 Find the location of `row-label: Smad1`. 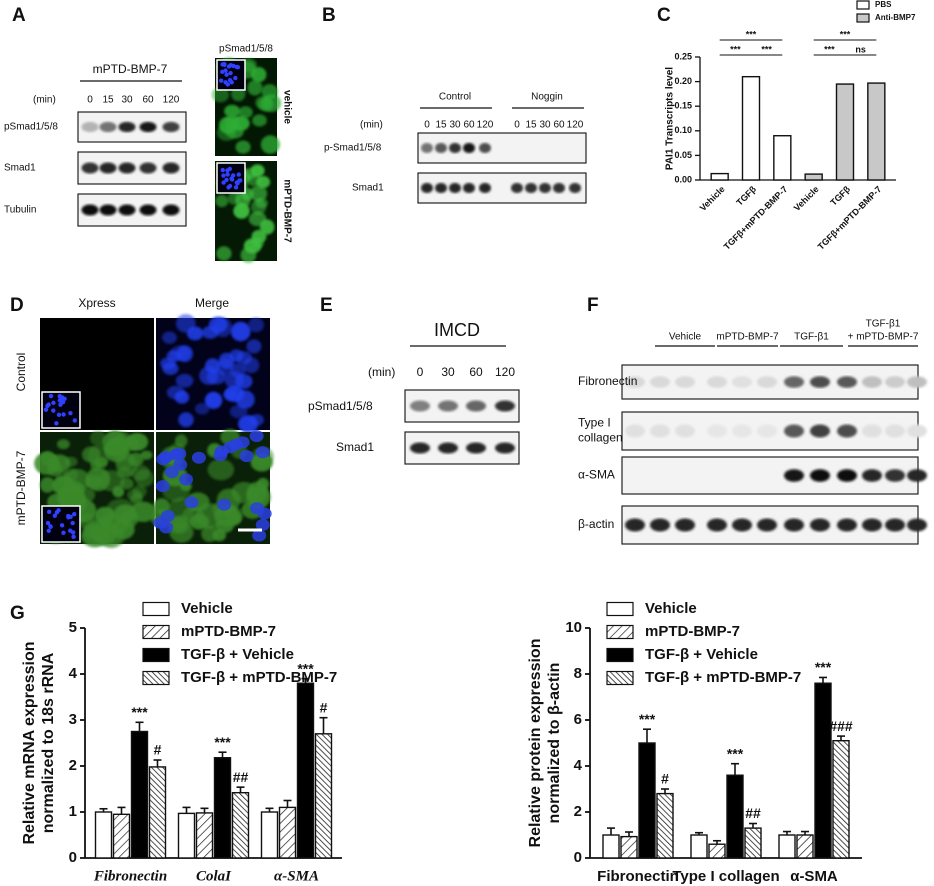

row-label: Smad1 is located at coordinates (368, 188).